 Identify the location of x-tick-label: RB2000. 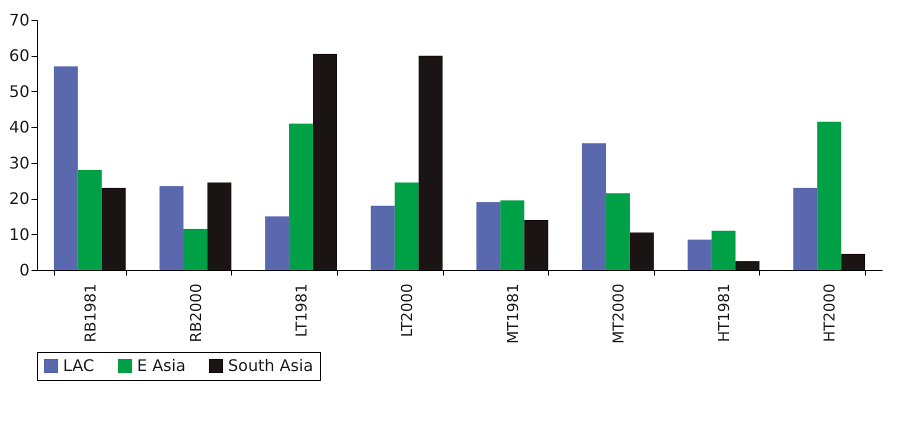
(195, 313).